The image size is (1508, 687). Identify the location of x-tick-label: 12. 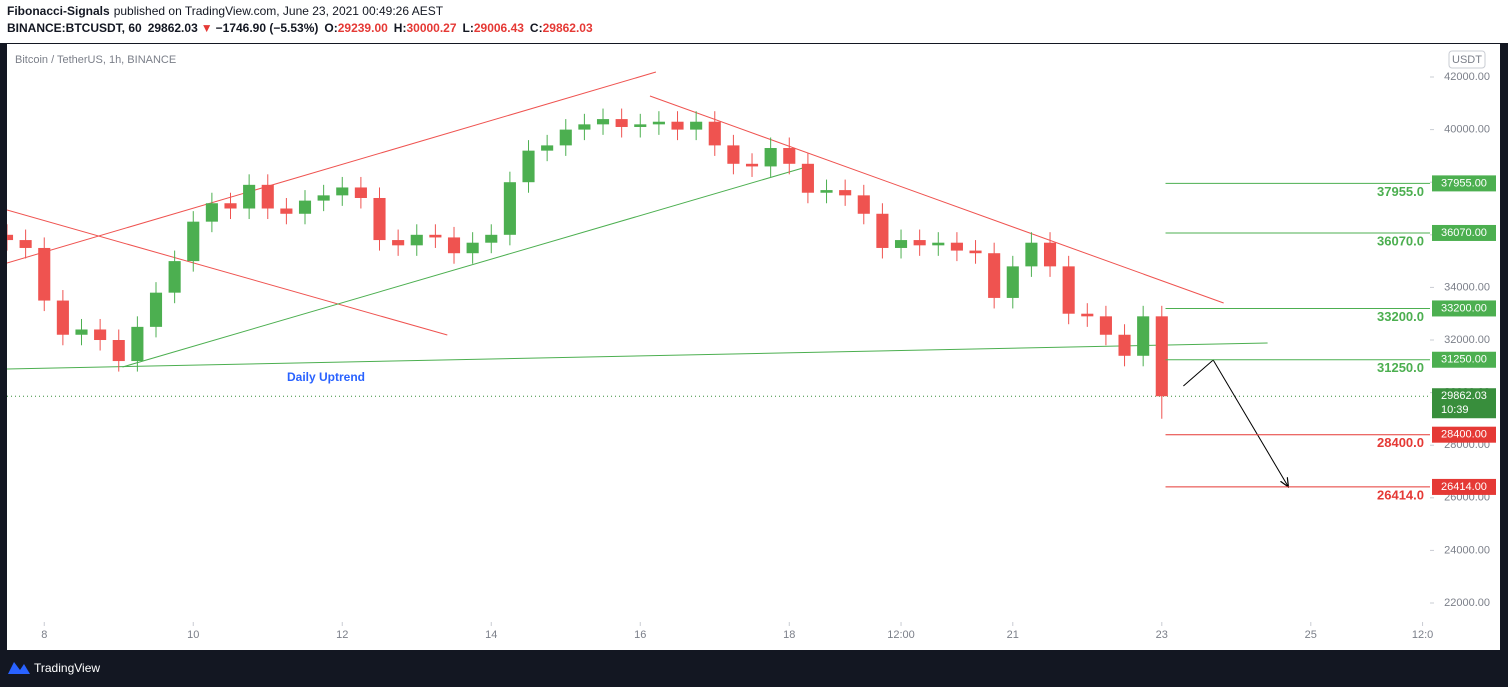
(342, 635).